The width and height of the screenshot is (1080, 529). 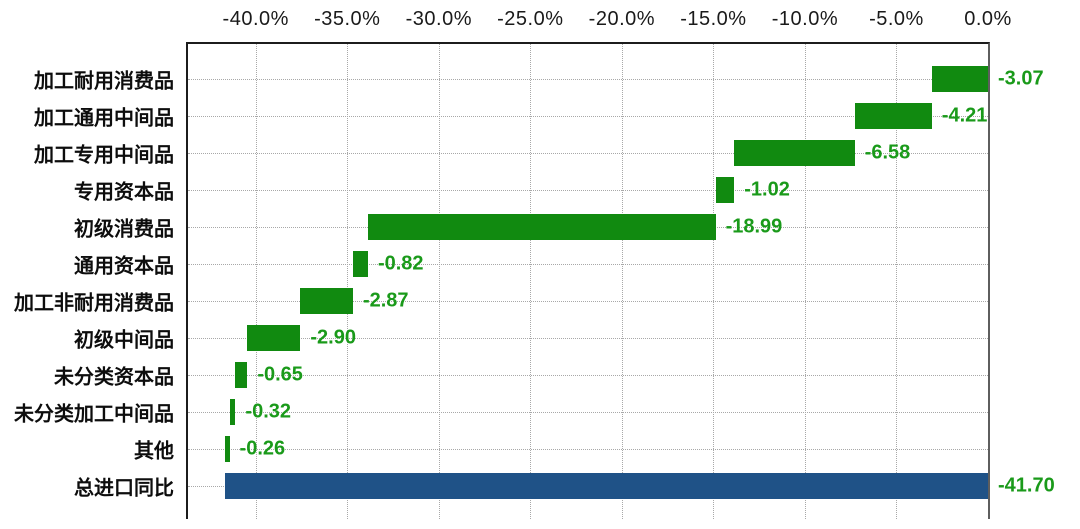 What do you see at coordinates (333, 337) in the screenshot?
I see `bar-value-label: -2.90` at bounding box center [333, 337].